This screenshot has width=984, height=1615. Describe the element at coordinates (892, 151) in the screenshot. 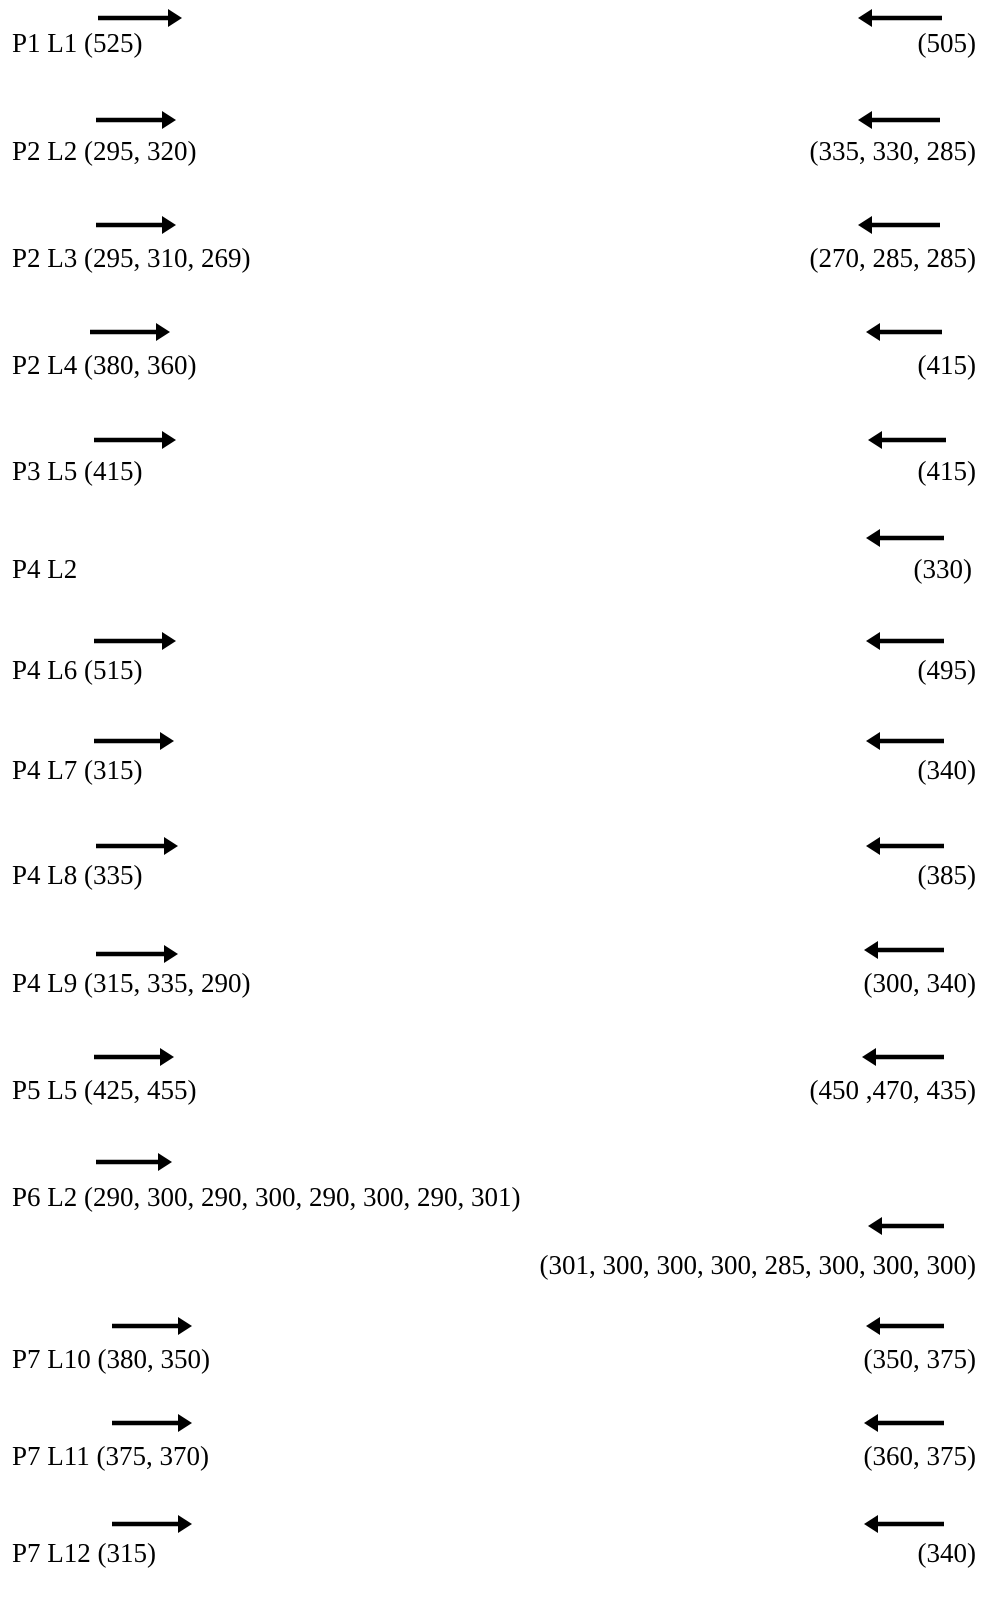

I see `entry-right-values: (335, 330, 285)` at that location.